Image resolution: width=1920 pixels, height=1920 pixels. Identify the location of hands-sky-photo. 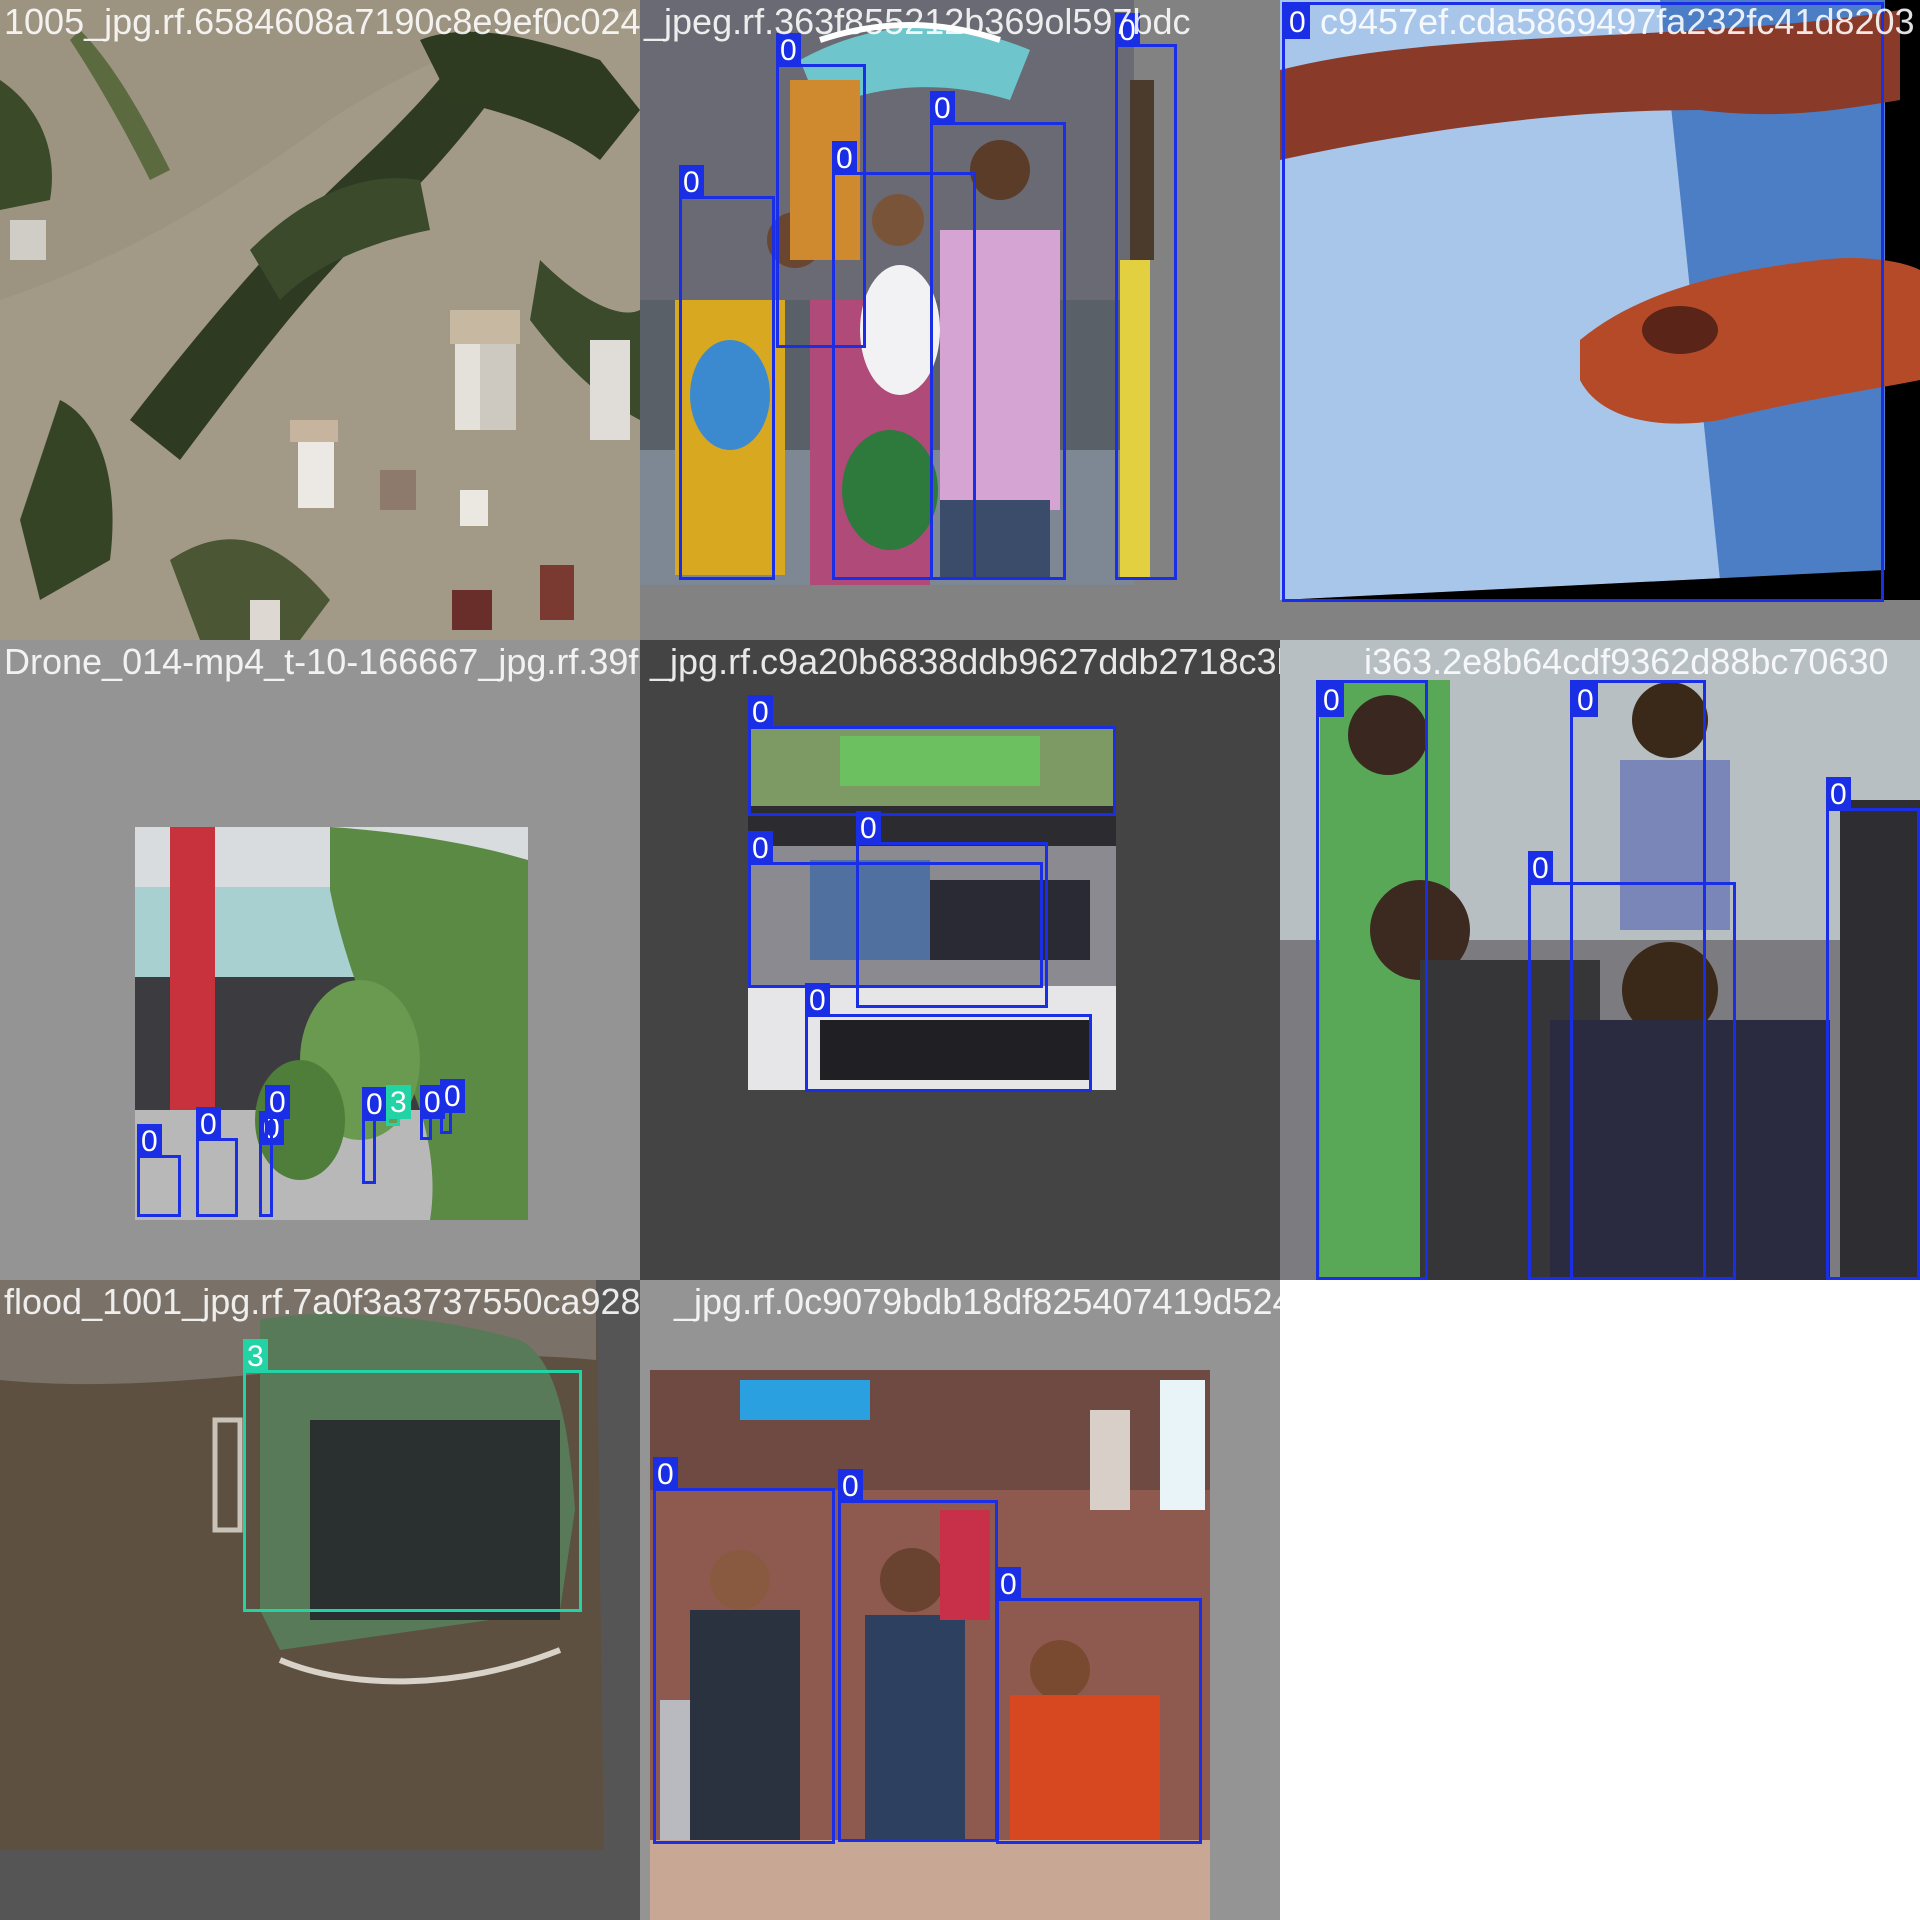
(1600, 320).